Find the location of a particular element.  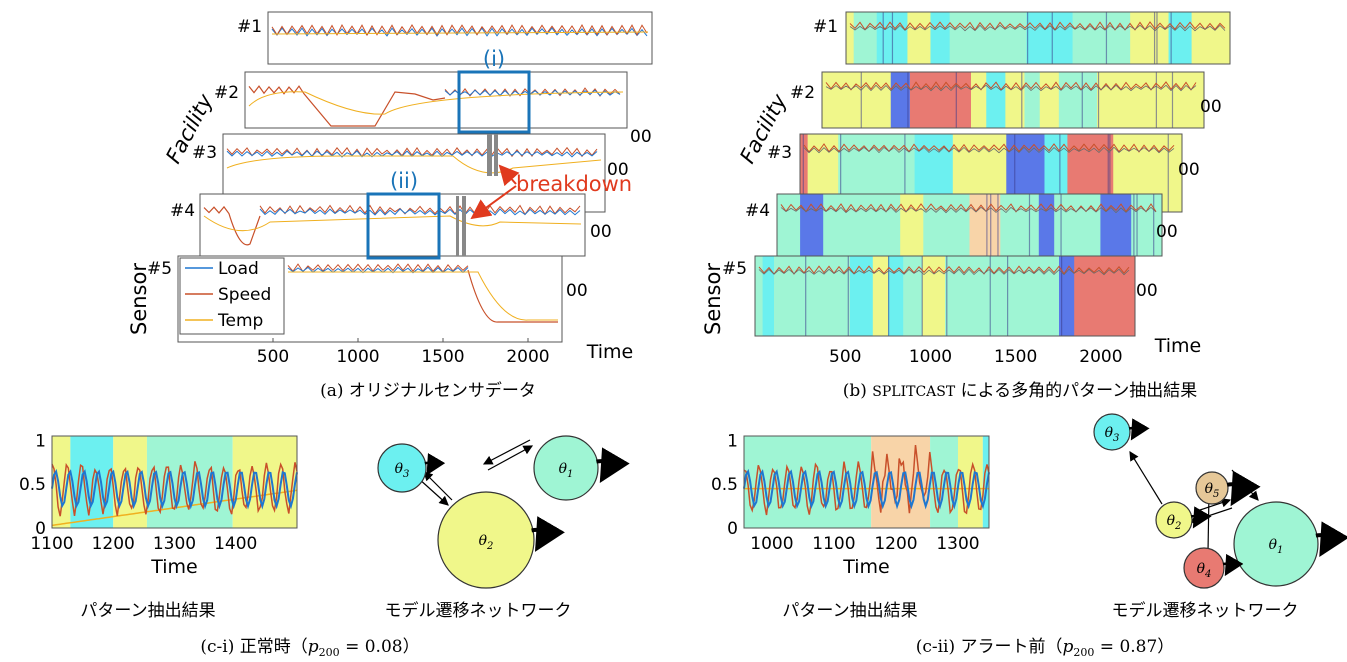

cii-node-theta3-circle is located at coordinates (1112, 432).